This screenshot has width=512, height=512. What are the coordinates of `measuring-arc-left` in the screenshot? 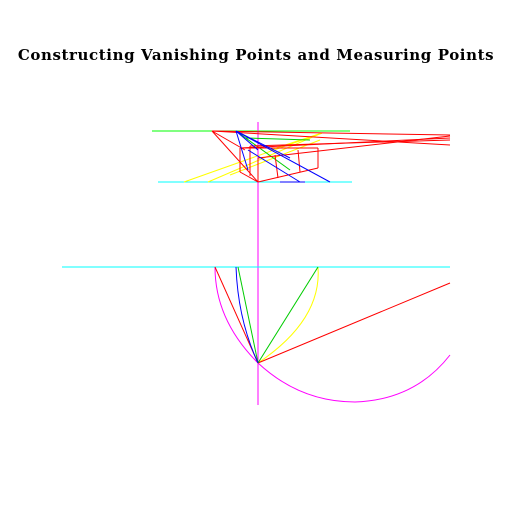 It's located at (236, 315).